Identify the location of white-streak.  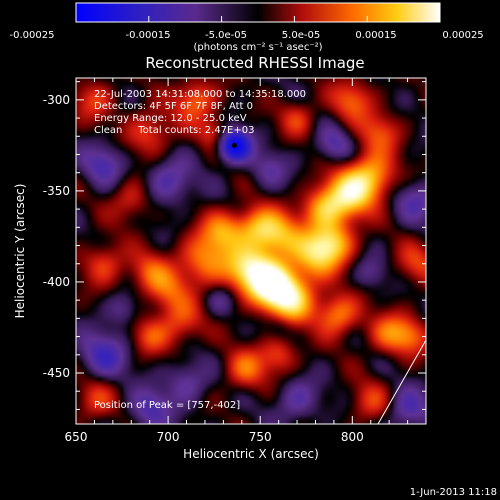
(401, 381).